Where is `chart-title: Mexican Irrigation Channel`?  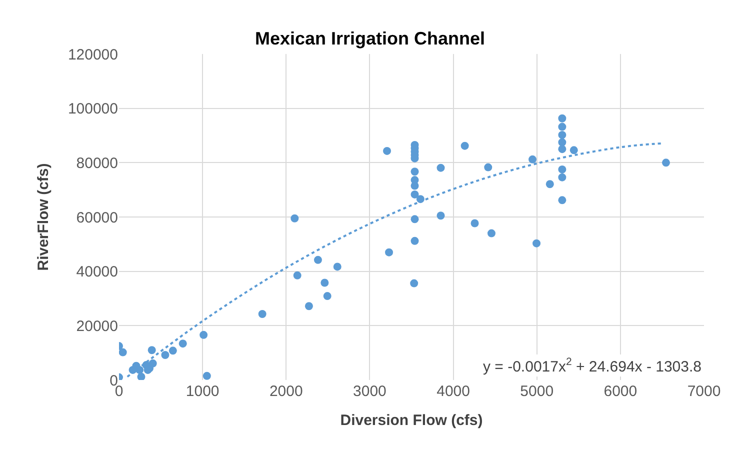 chart-title: Mexican Irrigation Channel is located at coordinates (370, 38).